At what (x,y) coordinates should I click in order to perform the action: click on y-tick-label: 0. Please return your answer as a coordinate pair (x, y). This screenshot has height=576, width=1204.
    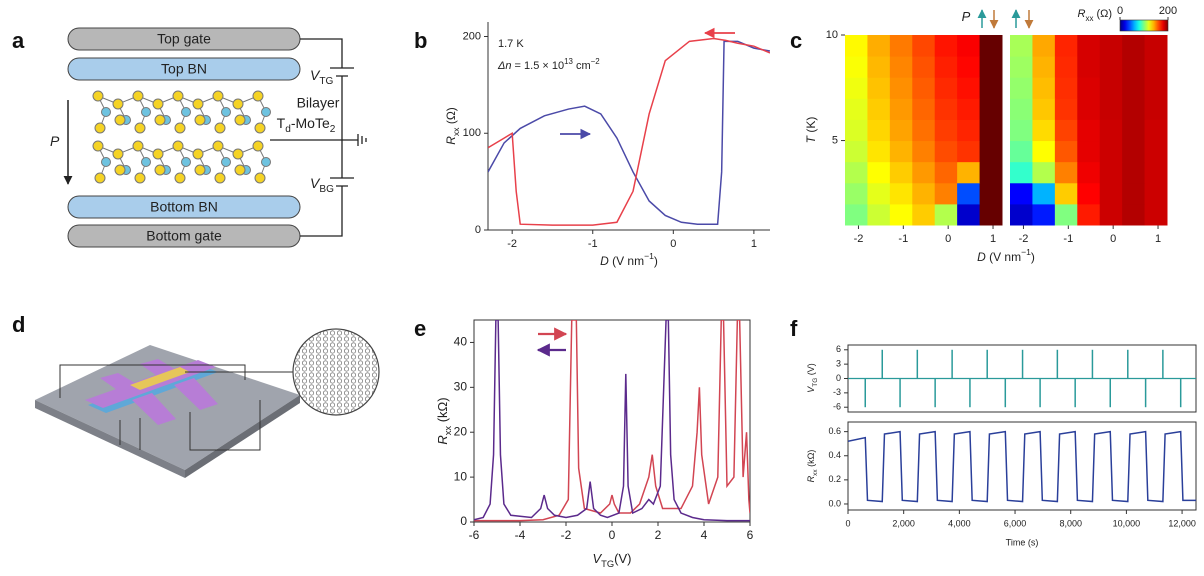
    Looking at the image, I should click on (478, 230).